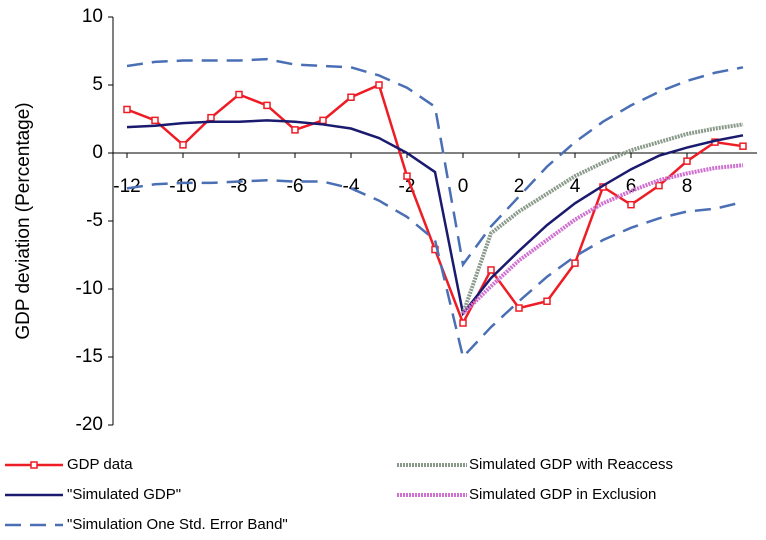 Image resolution: width=766 pixels, height=540 pixels. Describe the element at coordinates (351, 186) in the screenshot. I see `x-tick-label: -4` at that location.